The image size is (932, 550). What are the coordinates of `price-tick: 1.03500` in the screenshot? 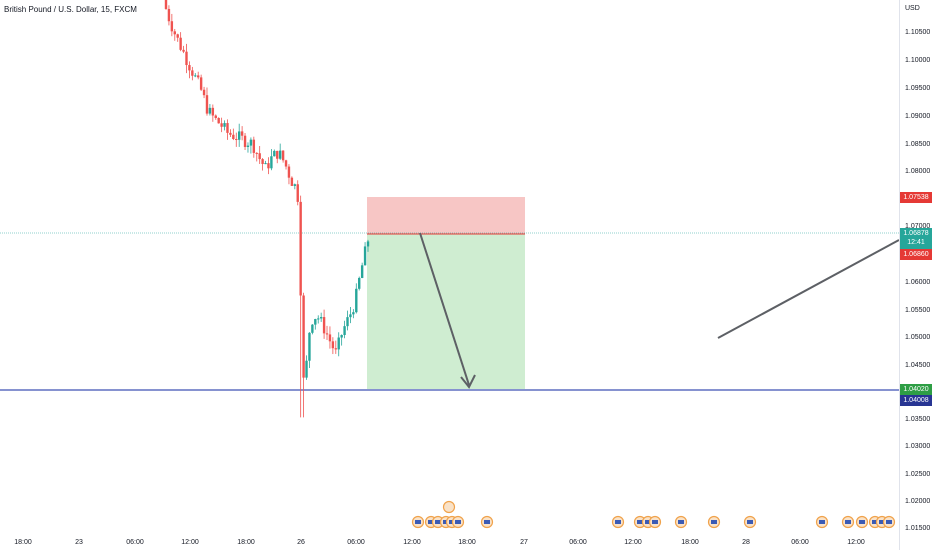 It's located at (918, 419).